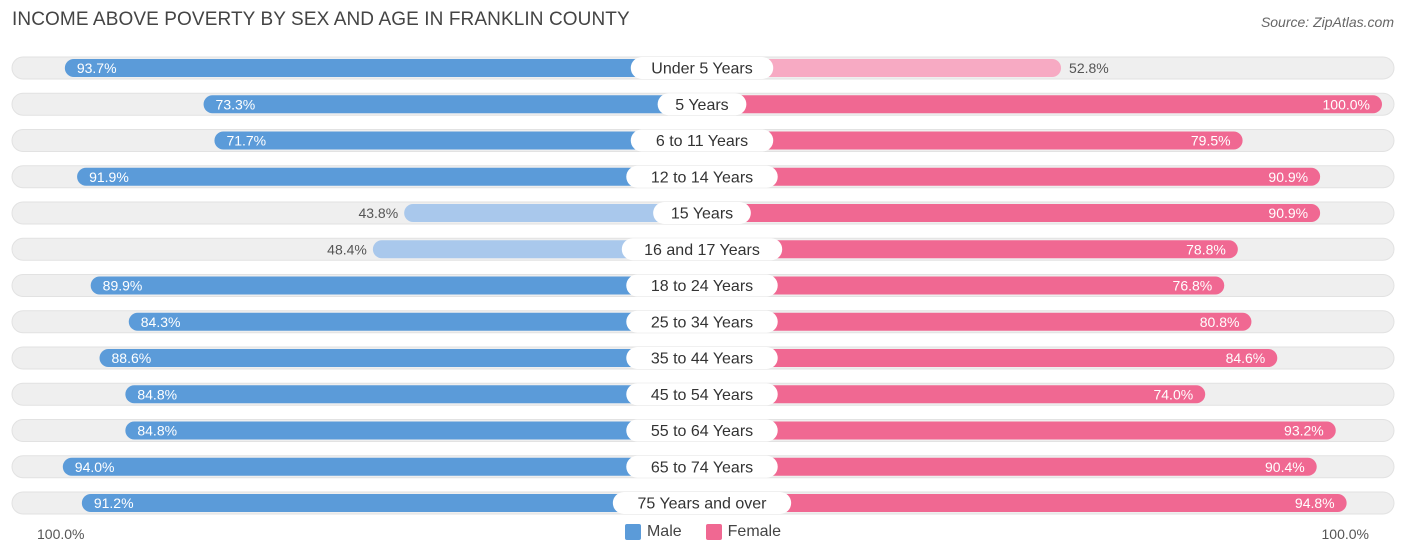 The width and height of the screenshot is (1406, 559). I want to click on female-value-label: 100.0%, so click(1346, 104).